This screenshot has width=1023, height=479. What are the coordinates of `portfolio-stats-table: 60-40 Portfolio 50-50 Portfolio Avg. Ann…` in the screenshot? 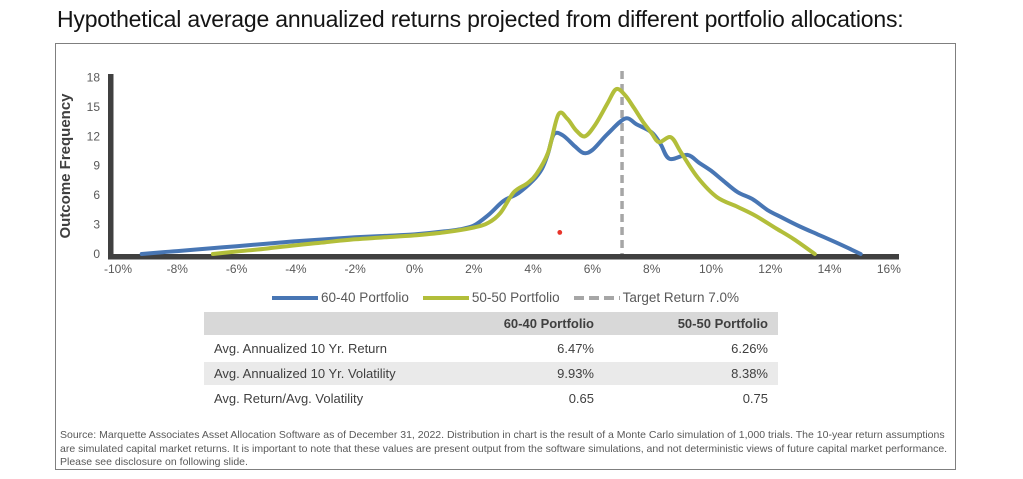 It's located at (491, 362).